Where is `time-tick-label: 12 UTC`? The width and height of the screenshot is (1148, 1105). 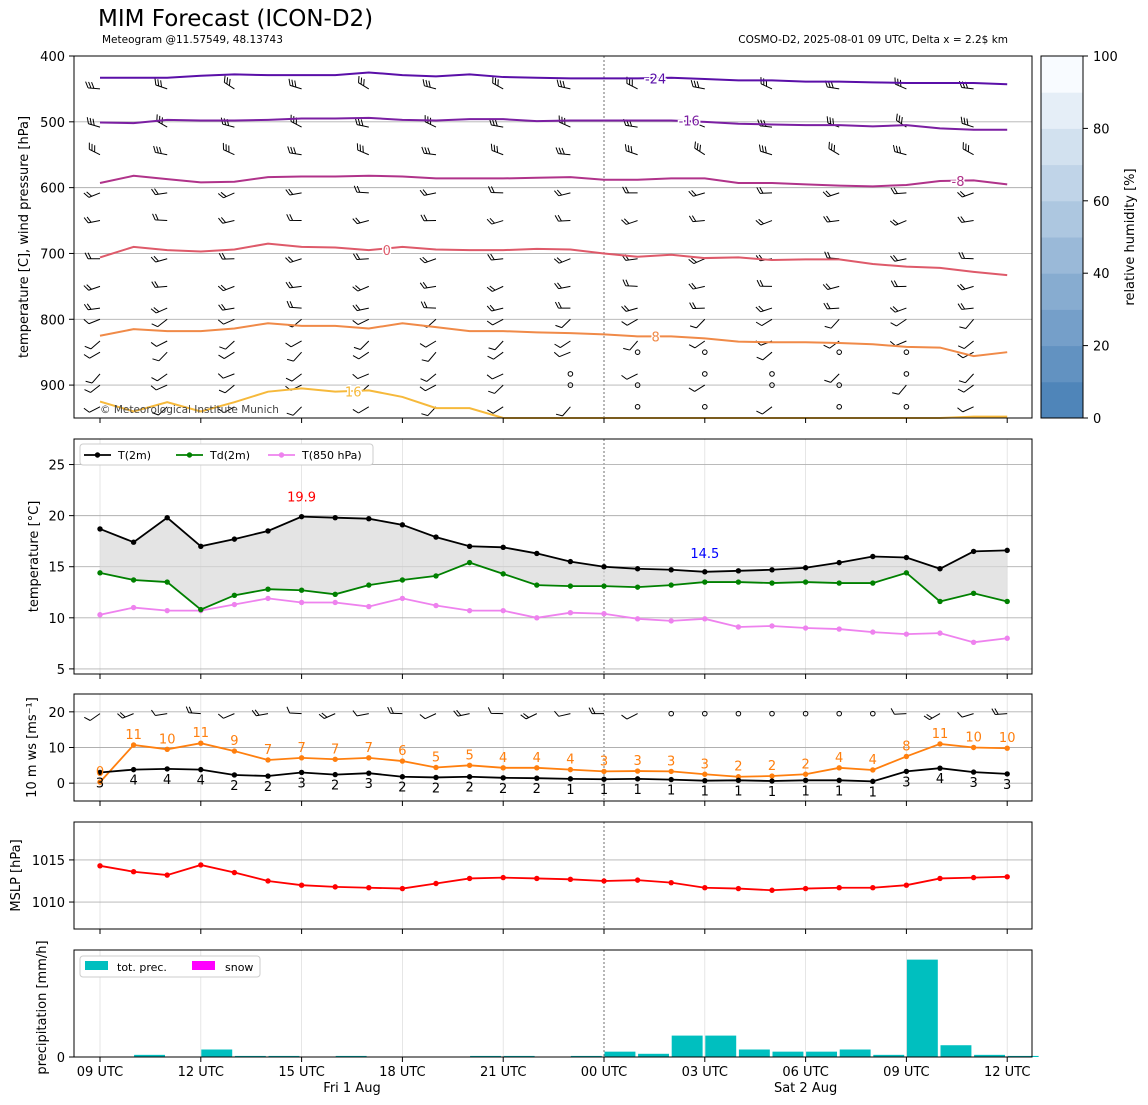
time-tick-label: 12 UTC is located at coordinates (1007, 1072).